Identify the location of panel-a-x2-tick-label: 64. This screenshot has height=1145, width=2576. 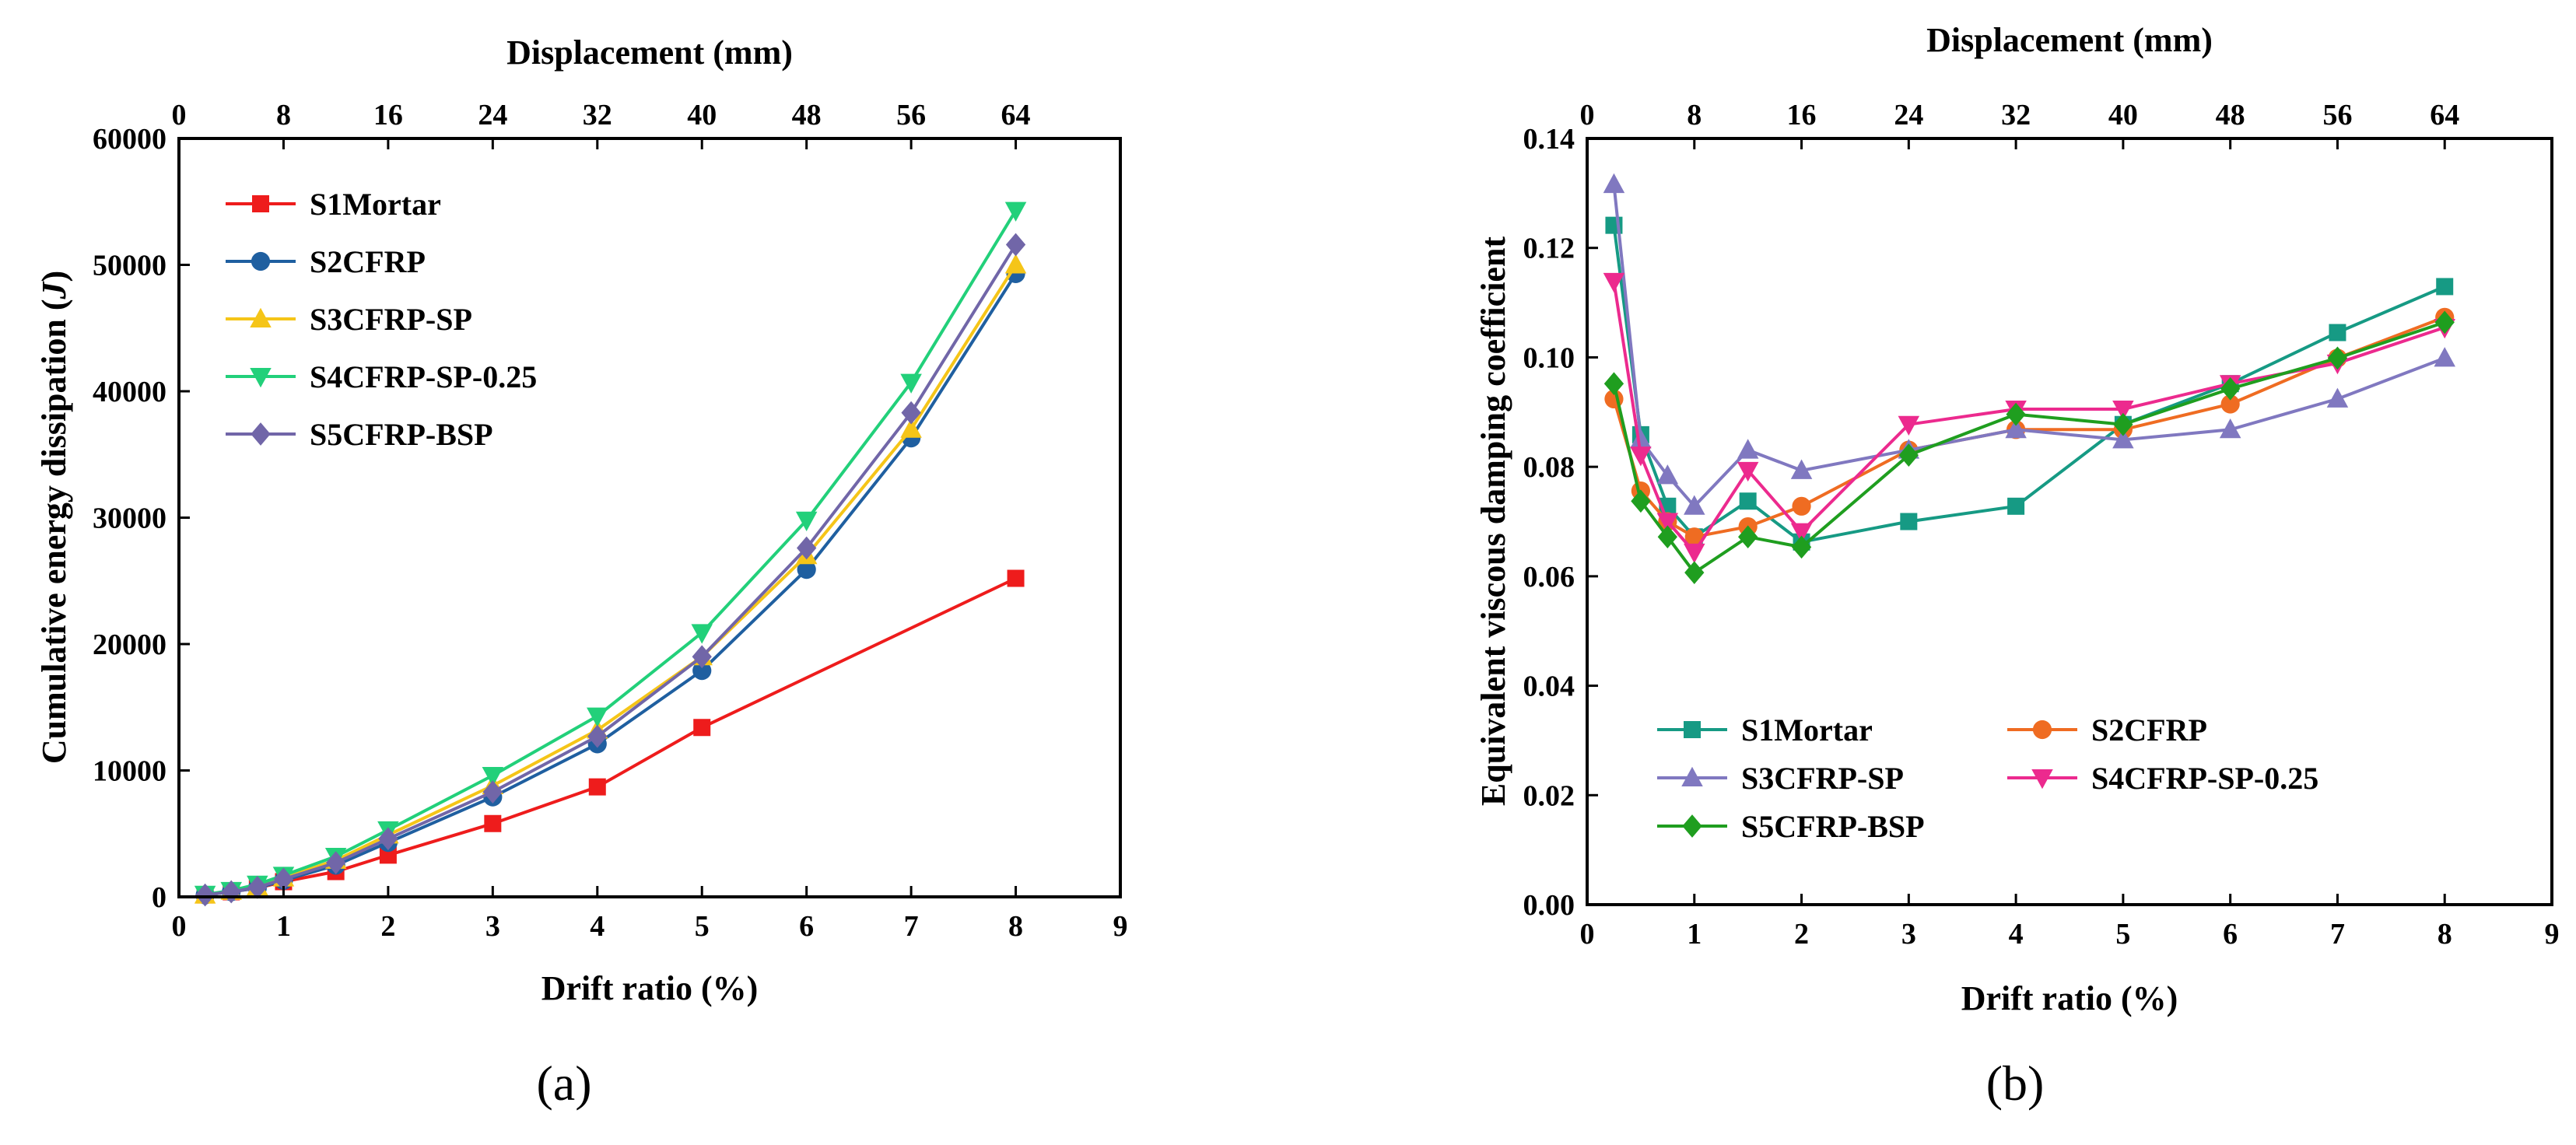
(1016, 115).